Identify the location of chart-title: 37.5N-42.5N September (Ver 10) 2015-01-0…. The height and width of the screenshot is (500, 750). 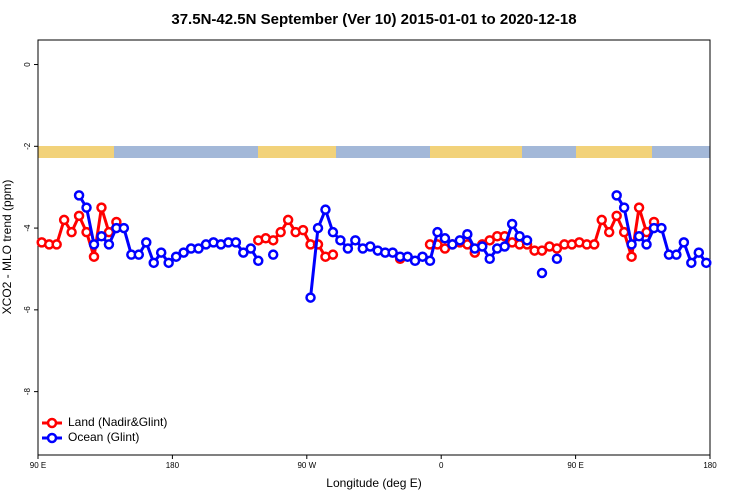
(373, 19).